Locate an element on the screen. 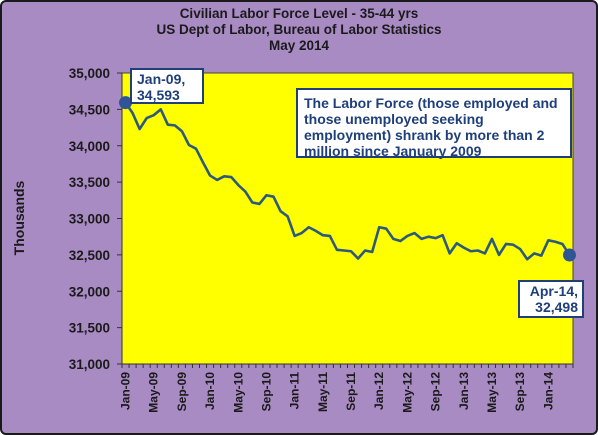 This screenshot has width=598, height=435. end-point-marker is located at coordinates (569, 255).